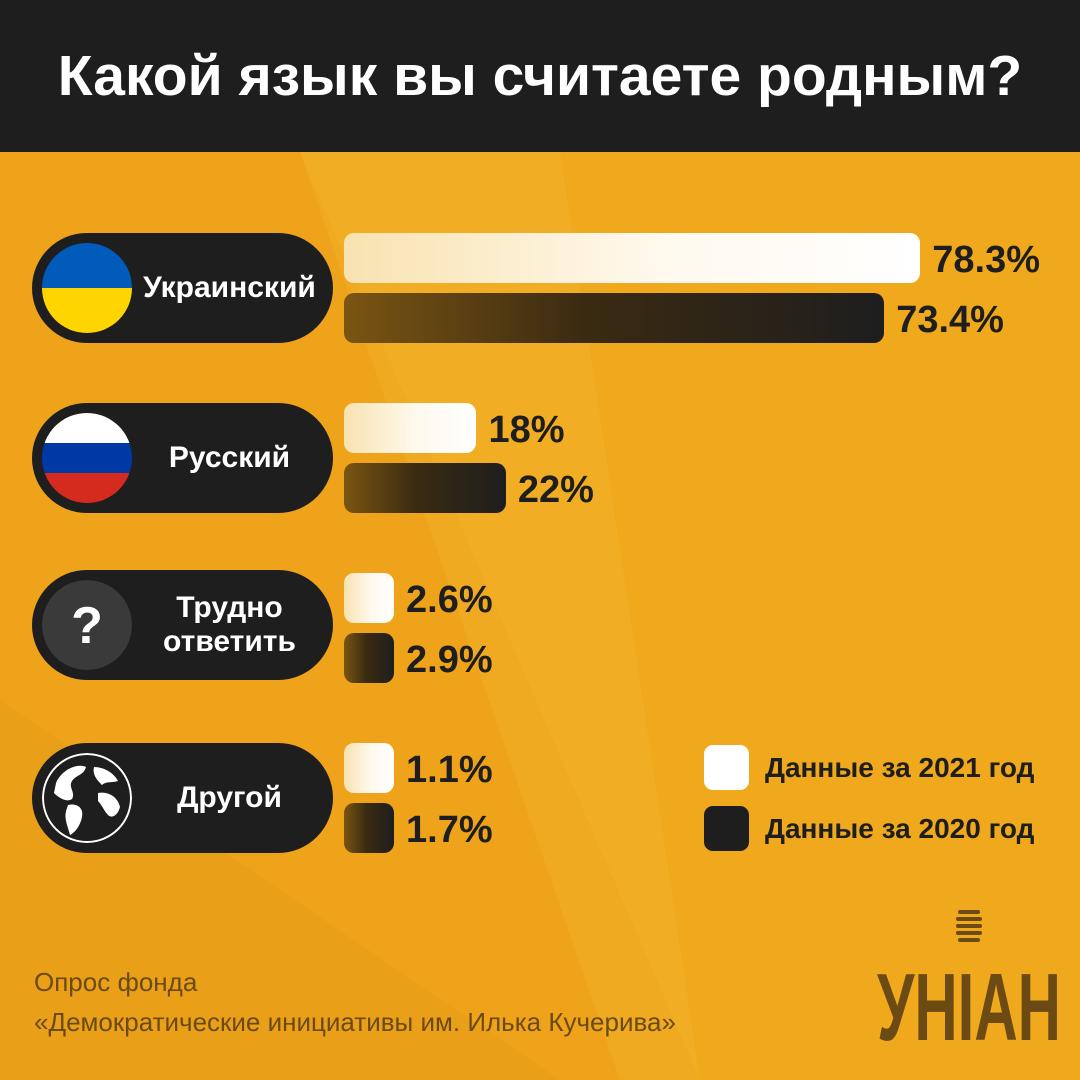 Image resolution: width=1080 pixels, height=1080 pixels. What do you see at coordinates (229, 607) in the screenshot?
I see `category-label-line-1: Трудно` at bounding box center [229, 607].